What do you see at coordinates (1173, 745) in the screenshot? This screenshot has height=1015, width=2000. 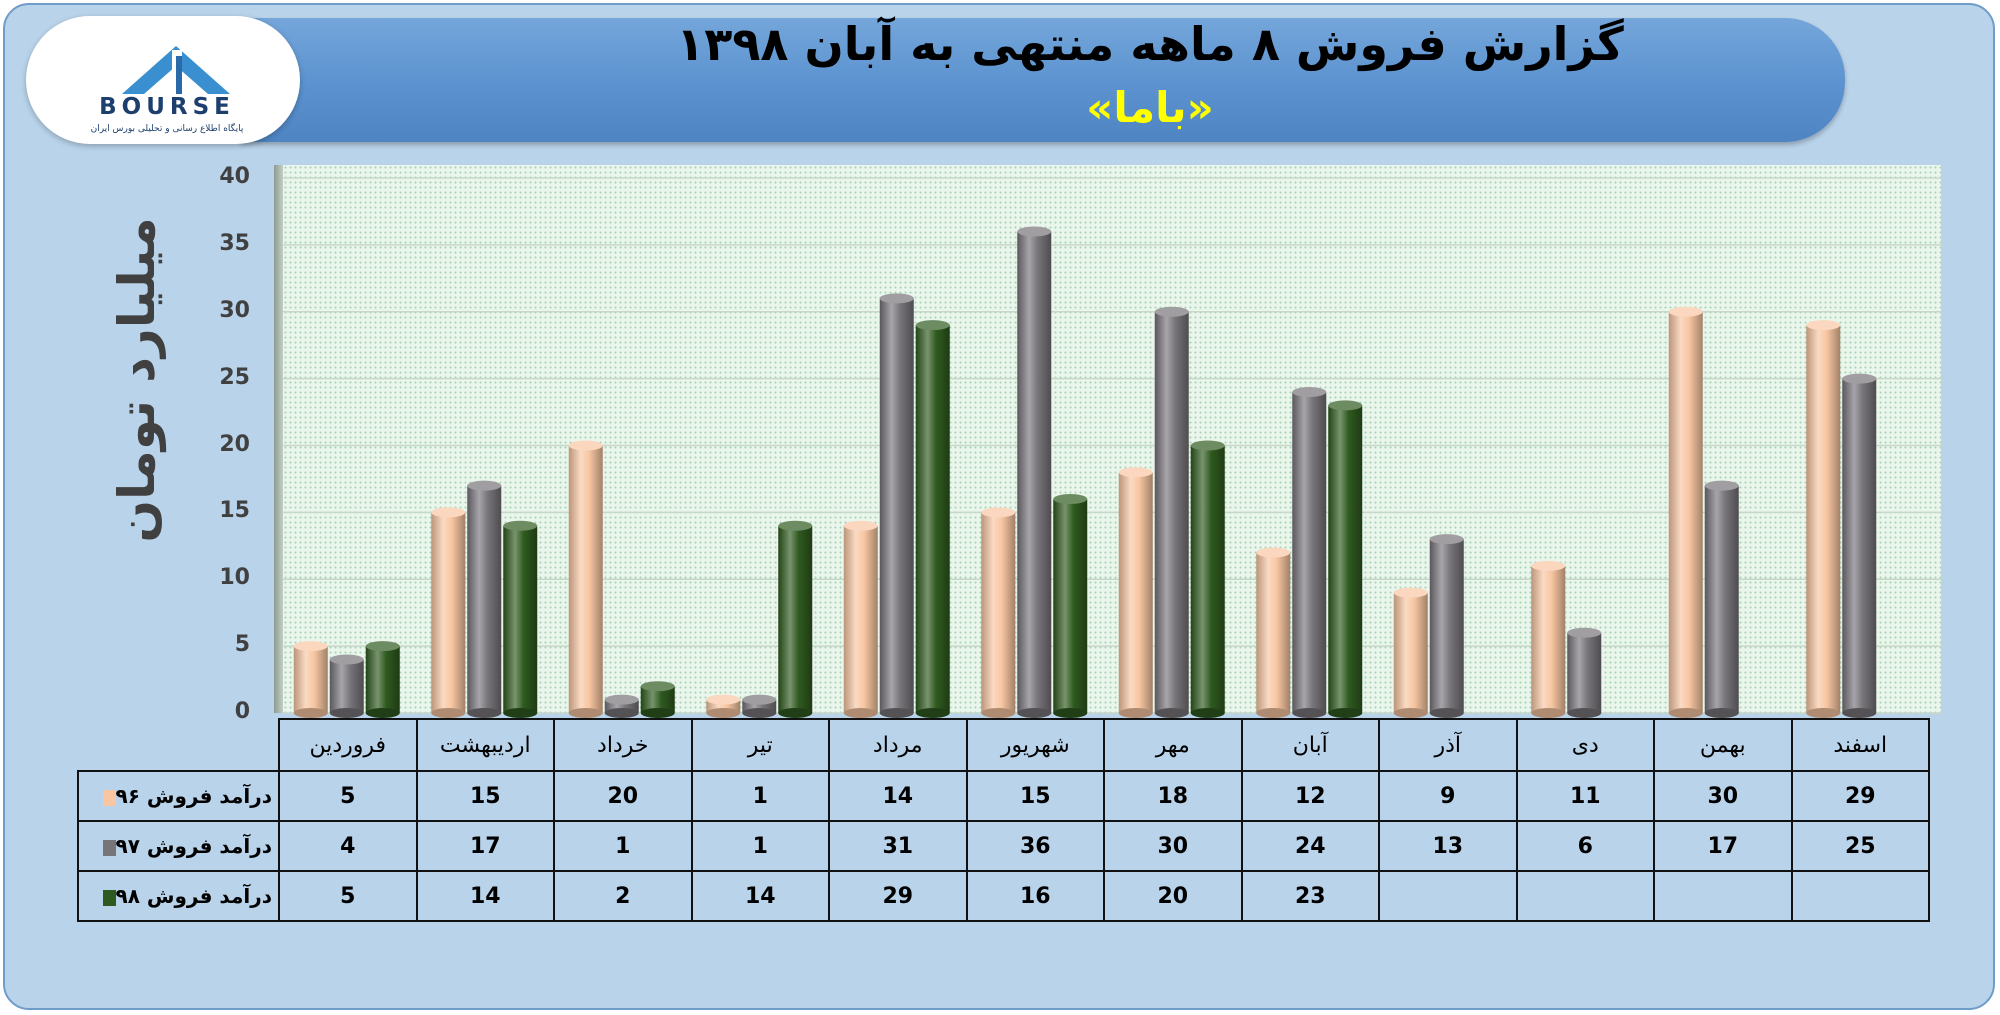 I see `x-tick-label: مهر` at bounding box center [1173, 745].